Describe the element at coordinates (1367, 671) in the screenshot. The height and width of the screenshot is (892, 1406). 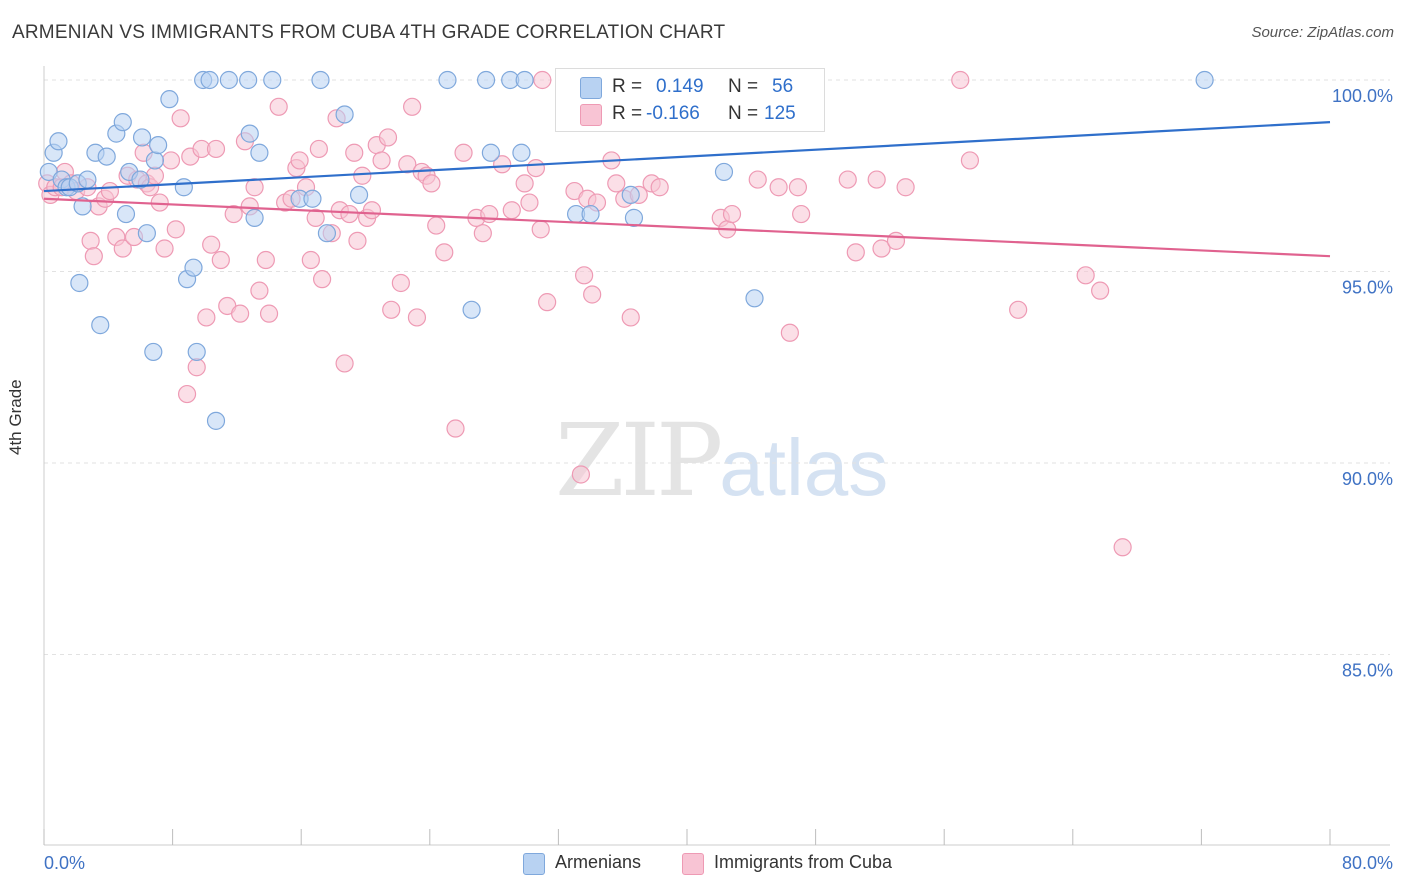
I see `y-tick-label: 85.0%` at that location.